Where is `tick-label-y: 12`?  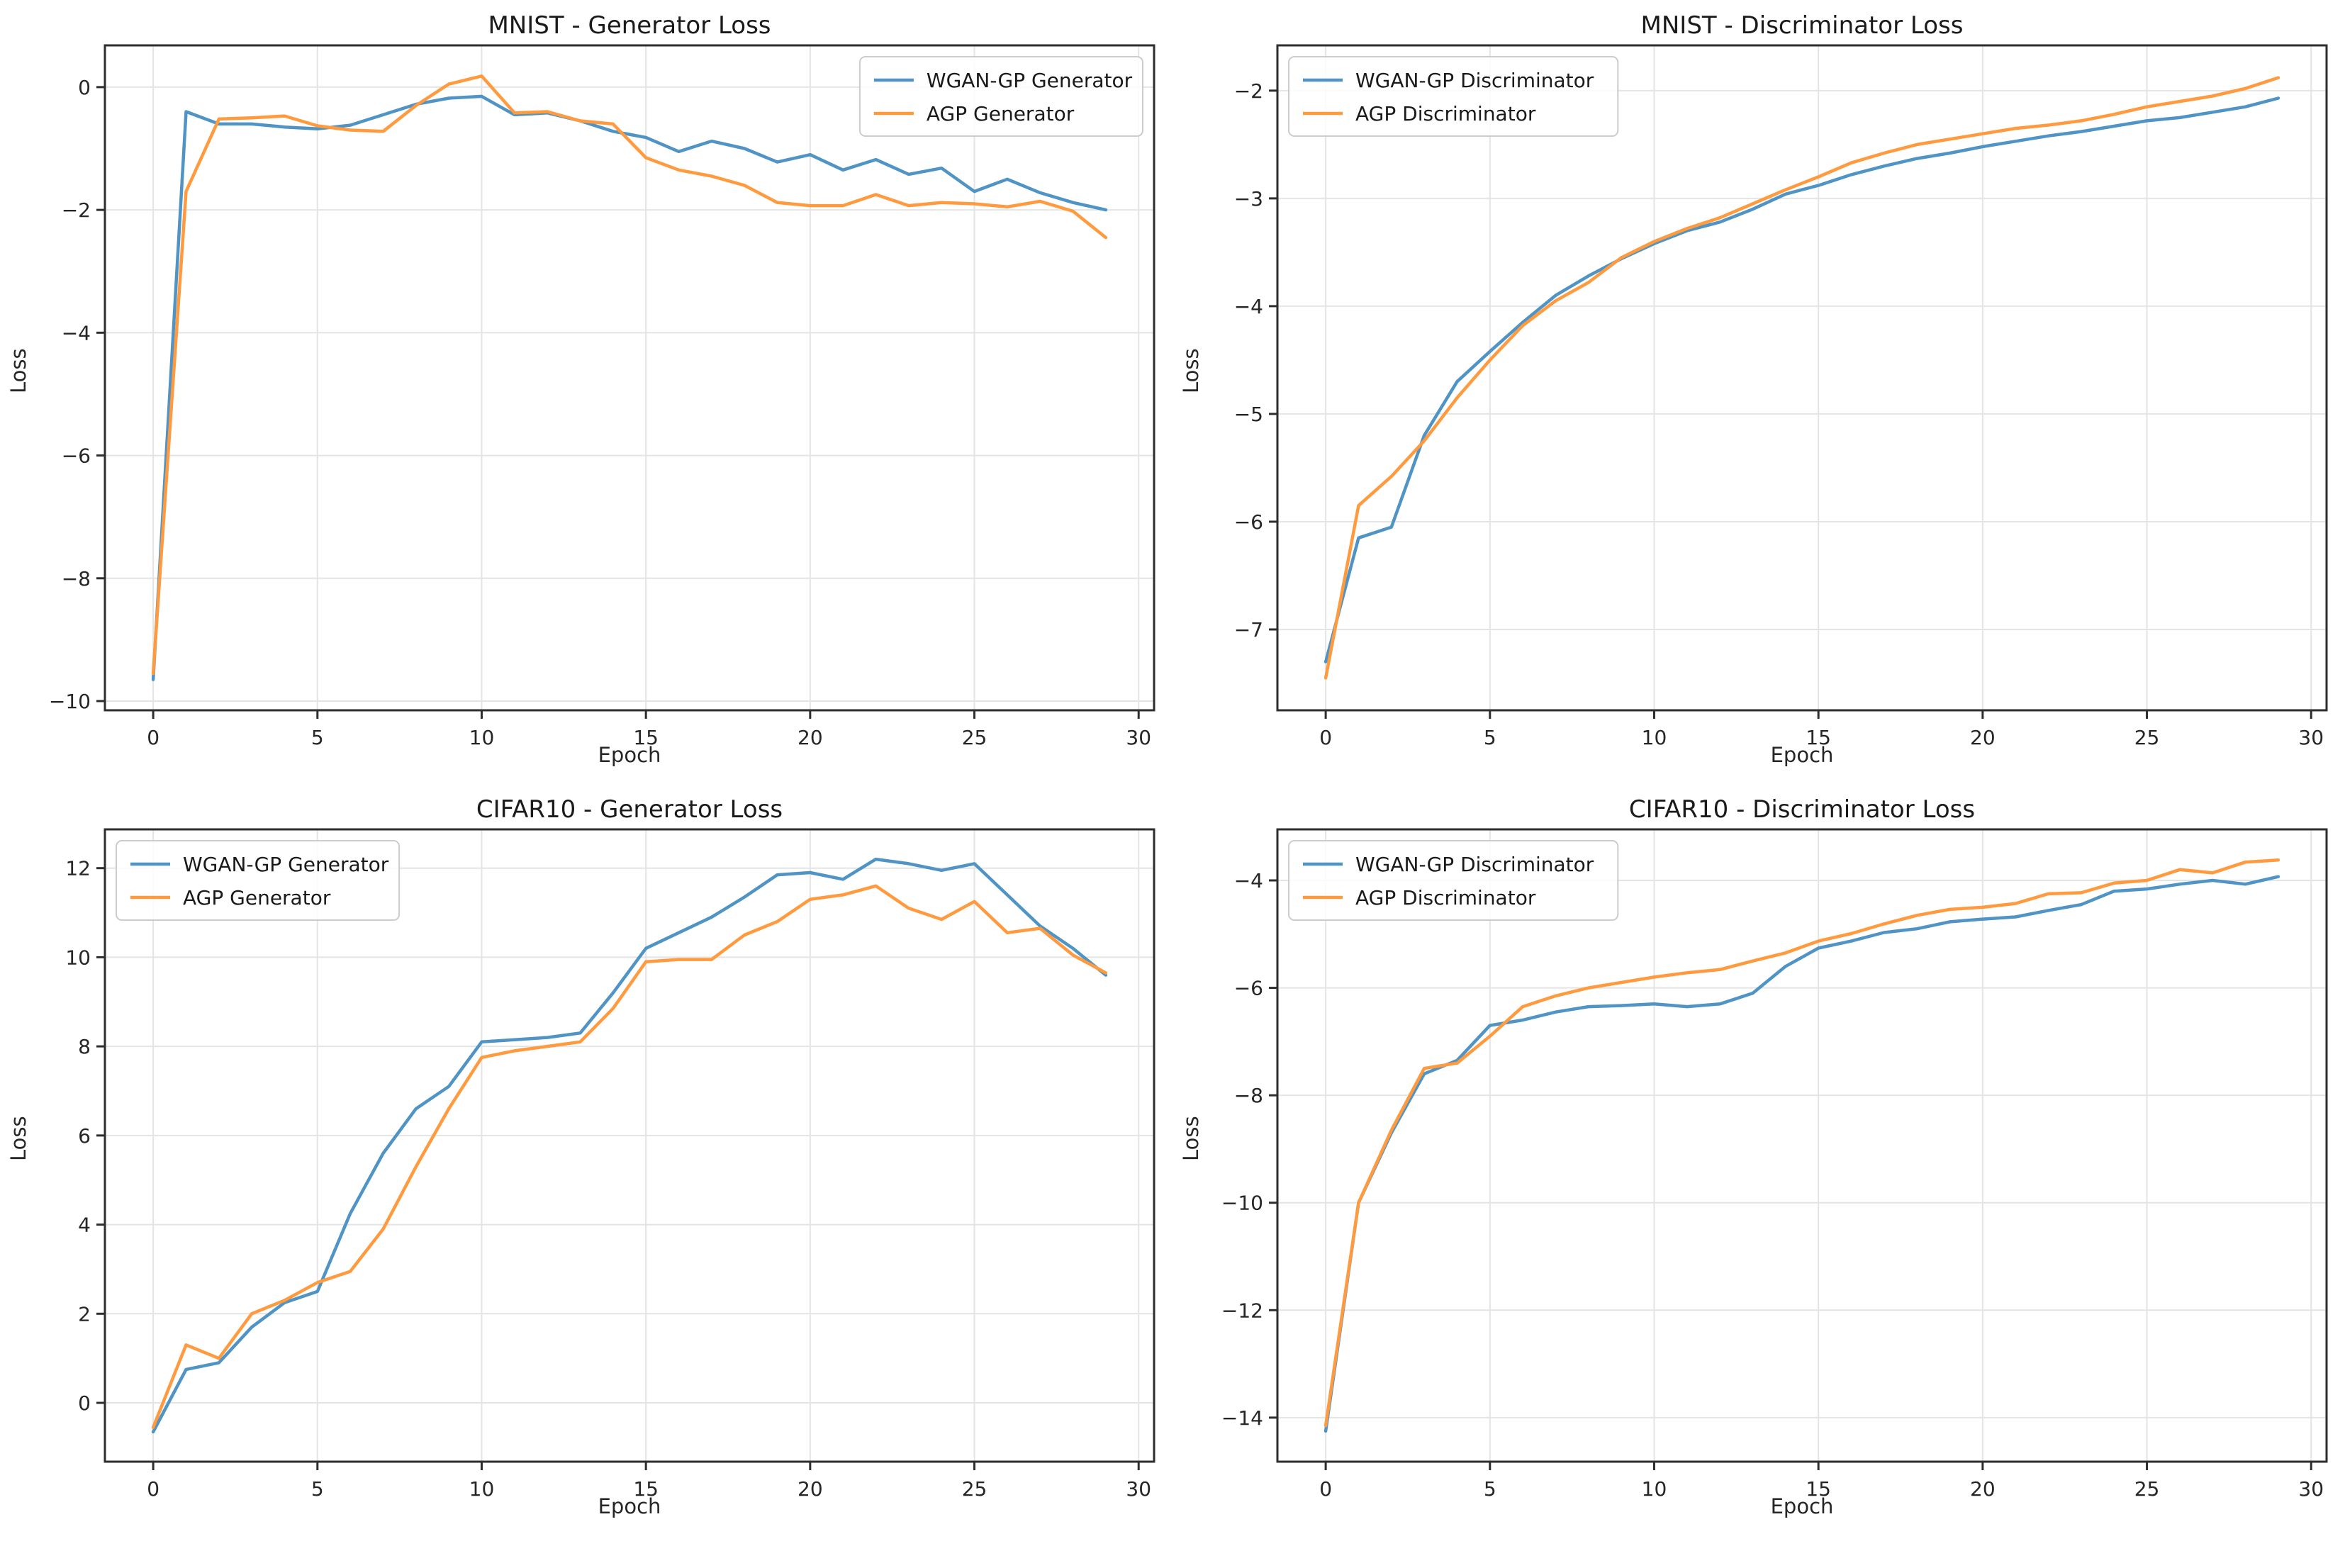 tick-label-y: 12 is located at coordinates (78, 869).